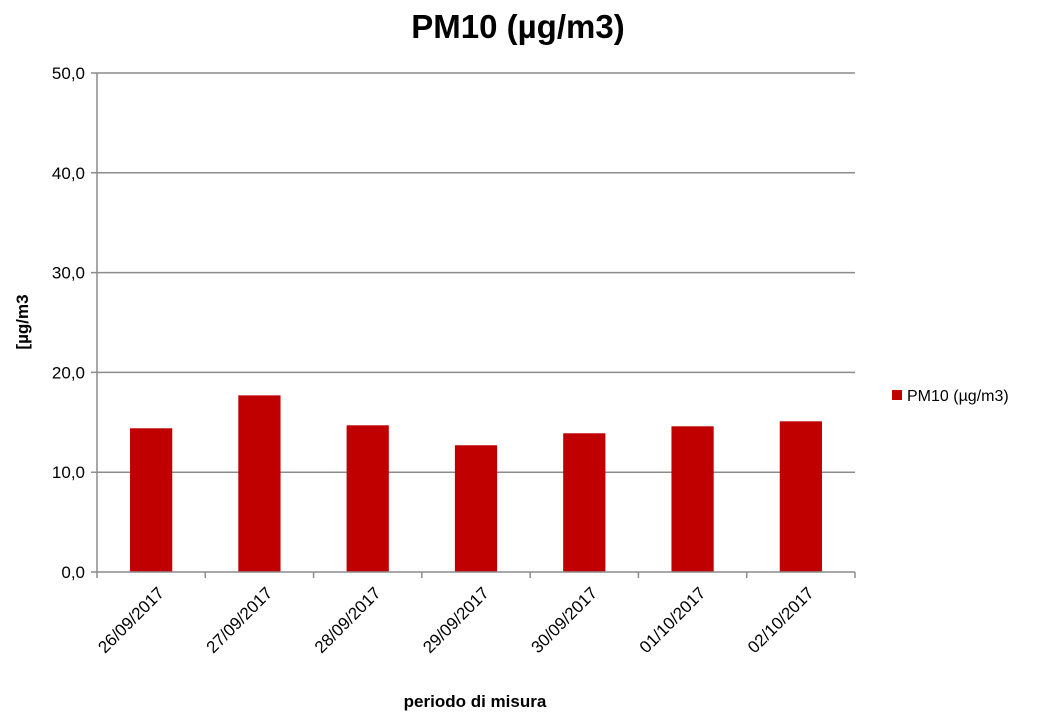 The height and width of the screenshot is (720, 1042). I want to click on y-tick-label: 0,0, so click(73, 572).